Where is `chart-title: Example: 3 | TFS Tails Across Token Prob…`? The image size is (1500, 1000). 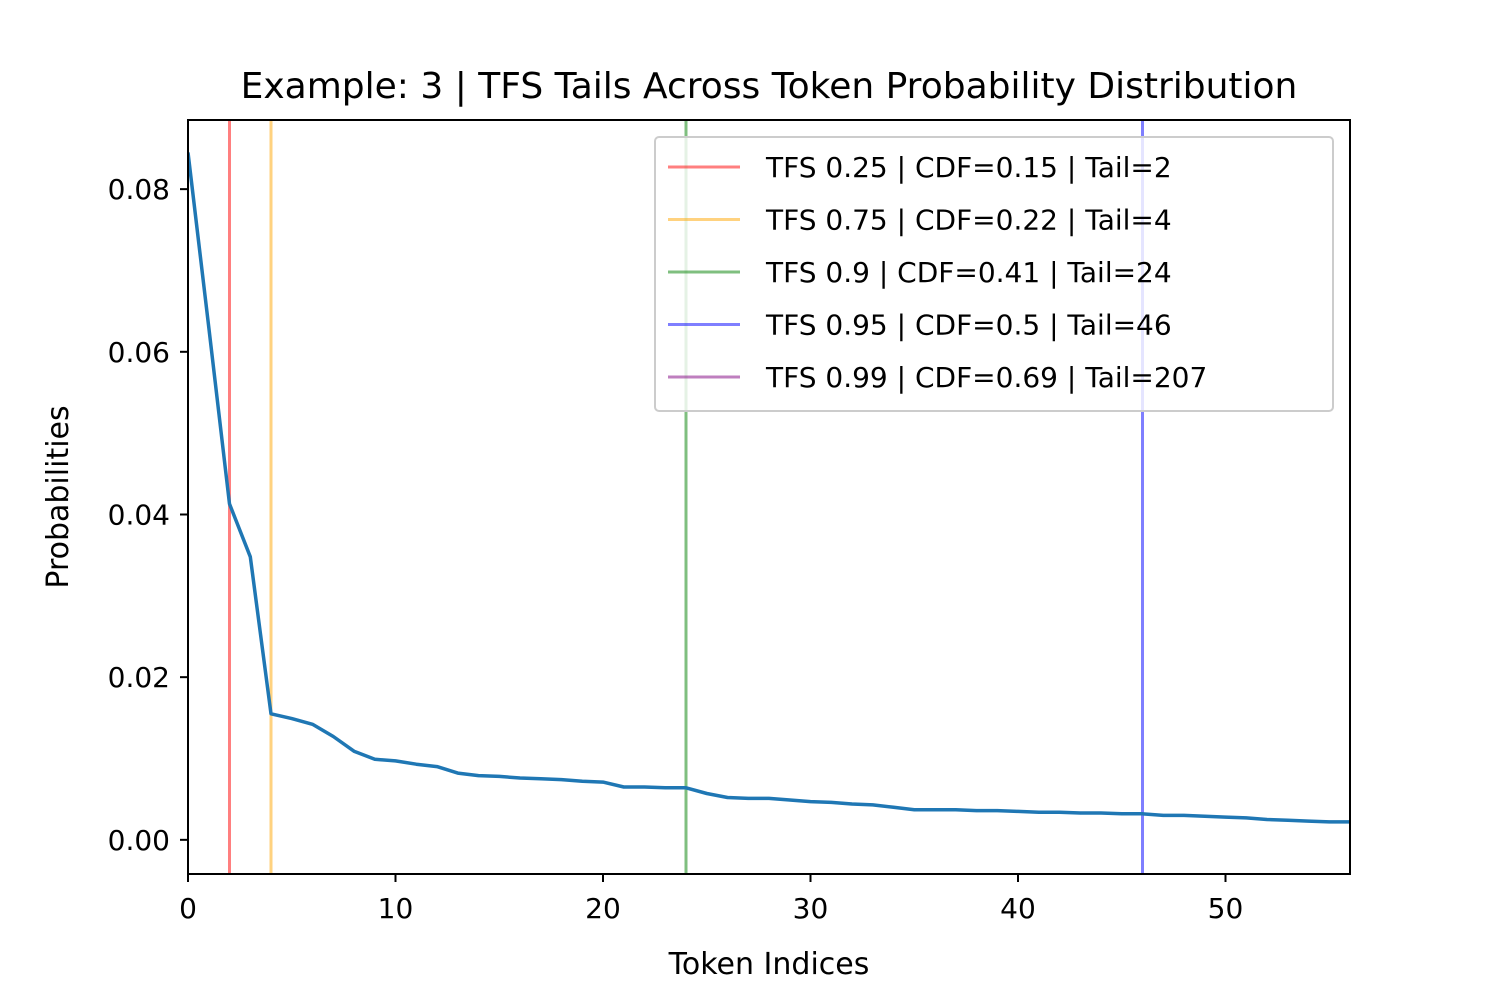 chart-title: Example: 3 | TFS Tails Across Token Prob… is located at coordinates (769, 86).